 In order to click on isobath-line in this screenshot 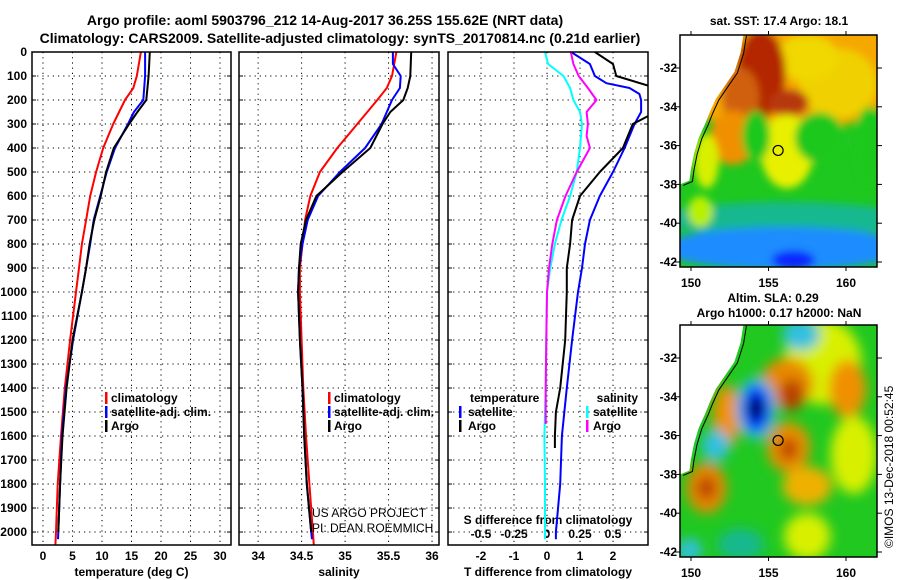, I will do `click(715, 110)`.